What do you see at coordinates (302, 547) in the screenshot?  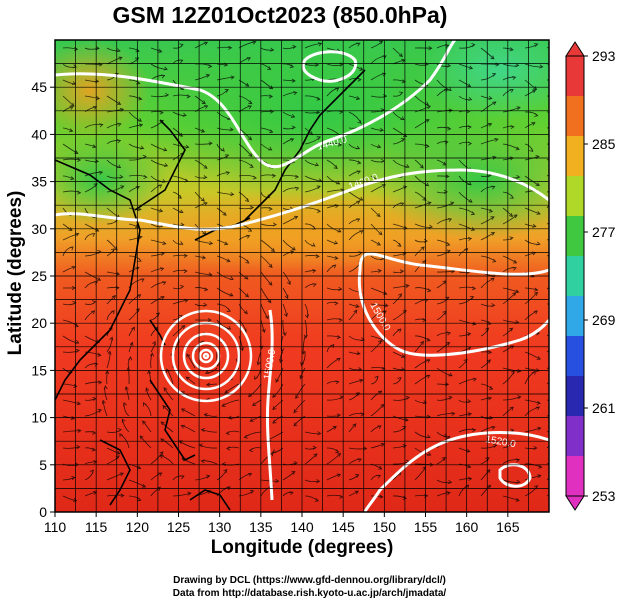 I see `x-axis-label: Longitude (degrees)` at bounding box center [302, 547].